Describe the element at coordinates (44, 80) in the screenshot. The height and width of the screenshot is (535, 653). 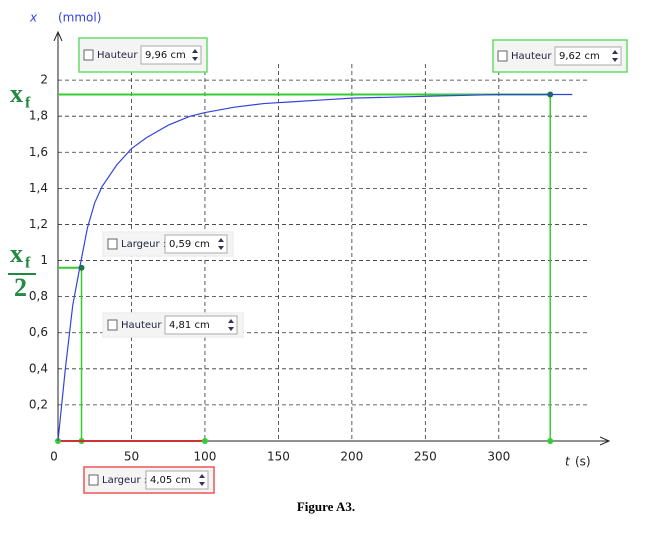
I see `y-tick-label: 2` at that location.